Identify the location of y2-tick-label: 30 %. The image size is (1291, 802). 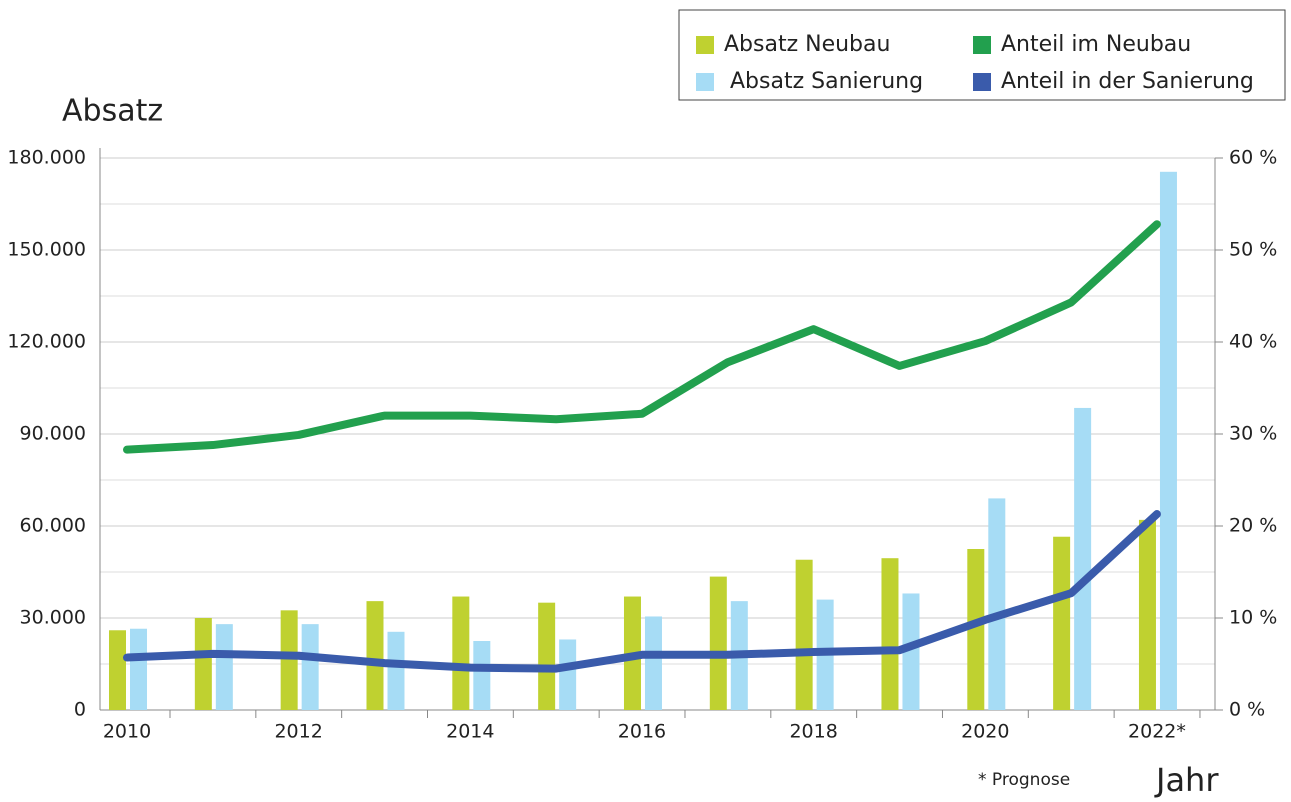
(1253, 434).